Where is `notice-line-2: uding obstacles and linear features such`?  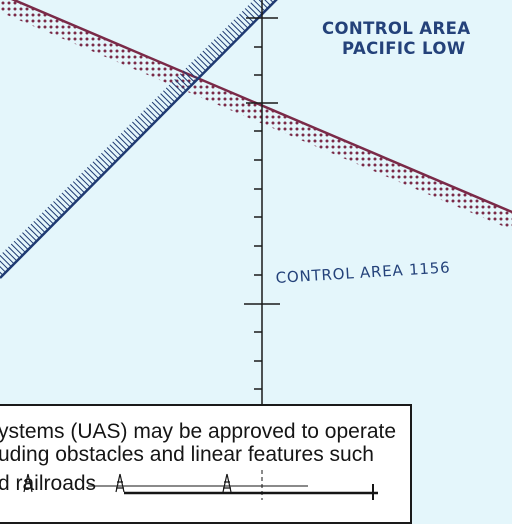 notice-line-2: uding obstacles and linear features such is located at coordinates (187, 454).